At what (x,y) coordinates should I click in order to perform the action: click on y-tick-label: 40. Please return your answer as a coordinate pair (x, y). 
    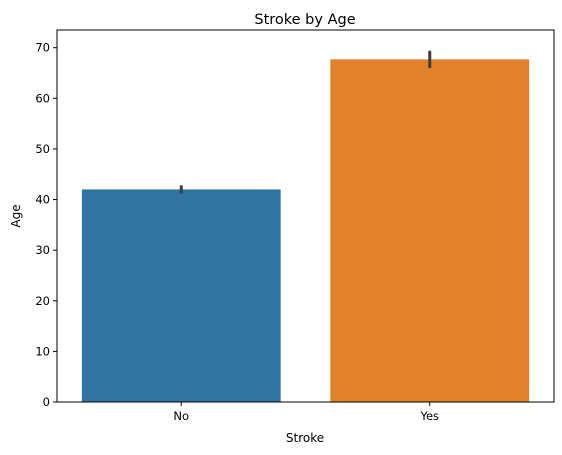
    Looking at the image, I should click on (42, 200).